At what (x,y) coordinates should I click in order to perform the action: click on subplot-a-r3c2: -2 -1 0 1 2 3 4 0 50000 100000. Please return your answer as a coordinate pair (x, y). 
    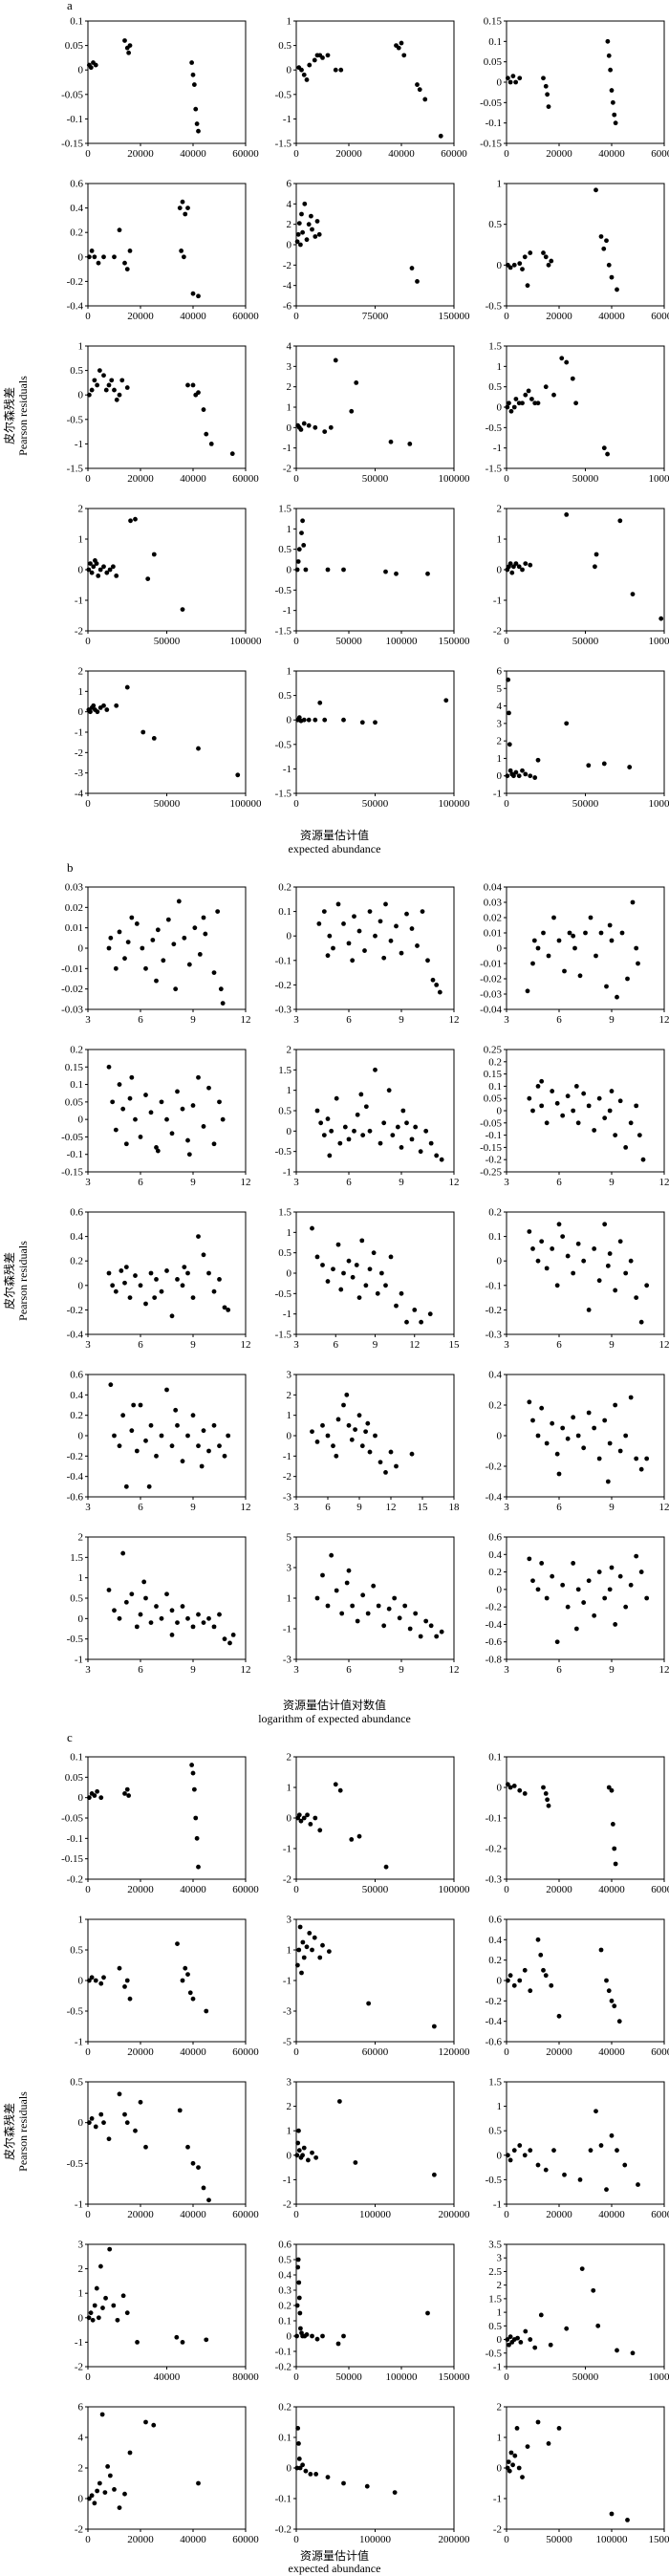
    Looking at the image, I should click on (376, 413).